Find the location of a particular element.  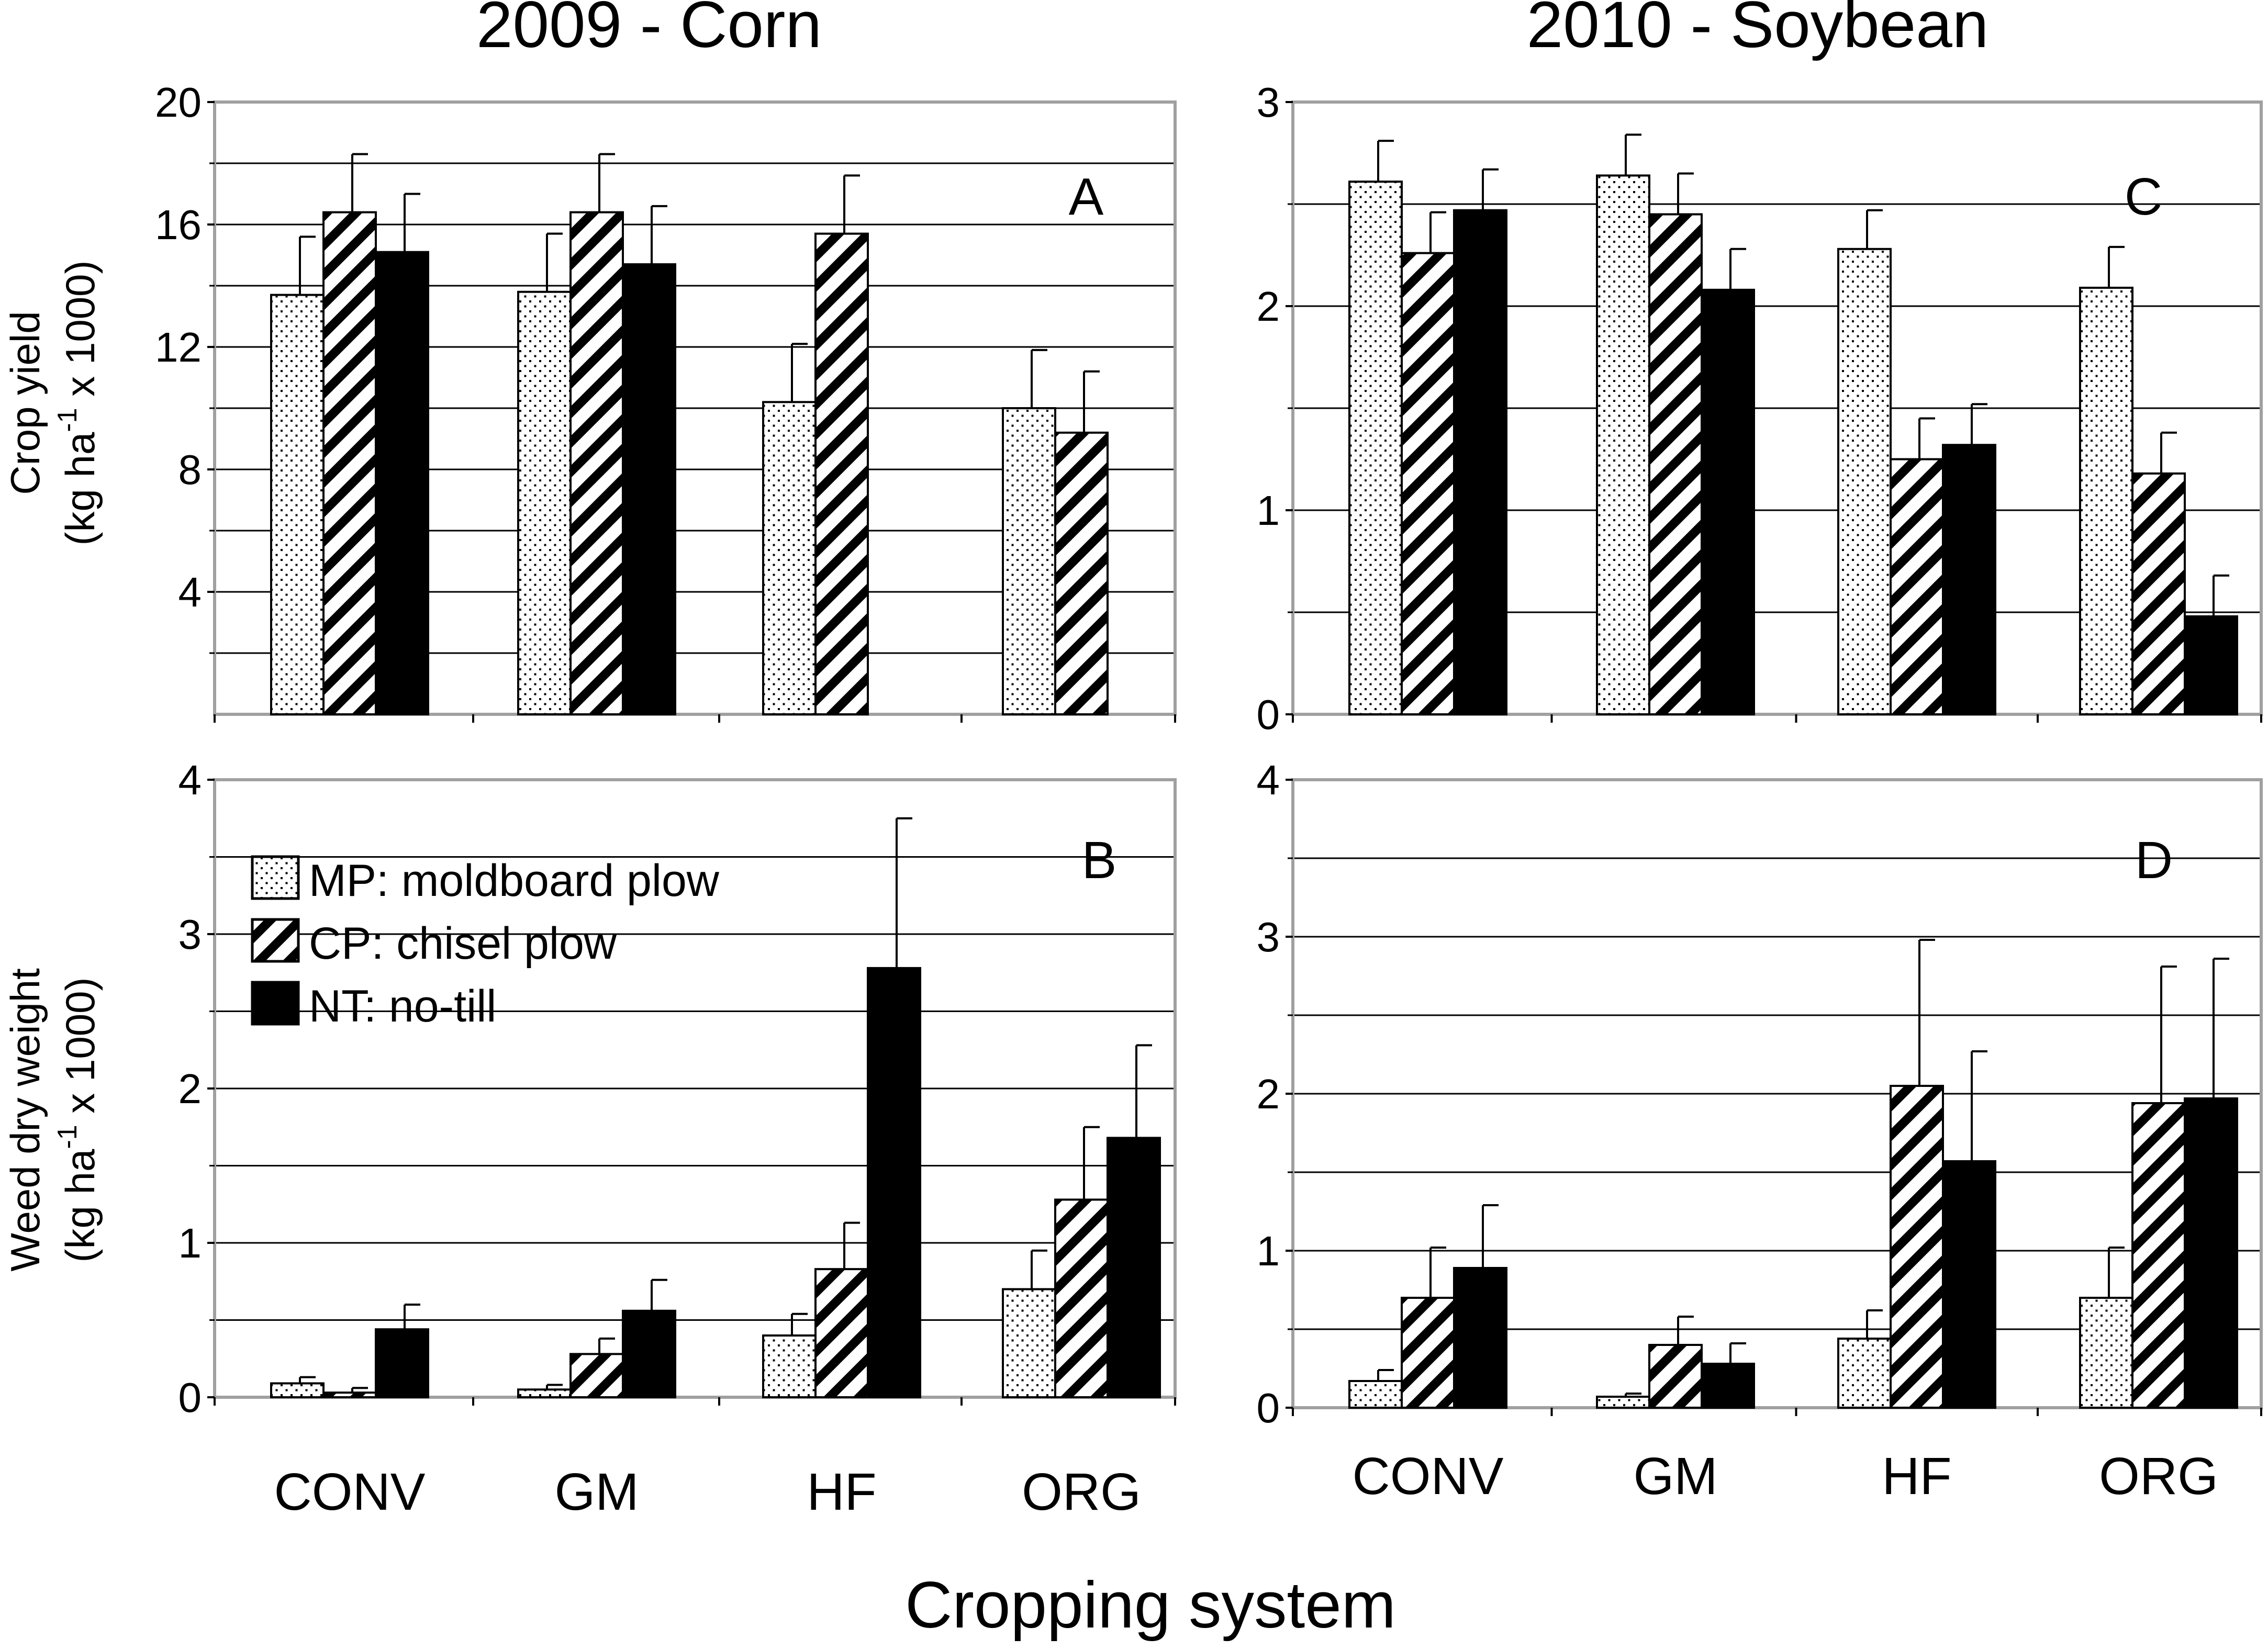

panel-letter-a: A is located at coordinates (1087, 196).